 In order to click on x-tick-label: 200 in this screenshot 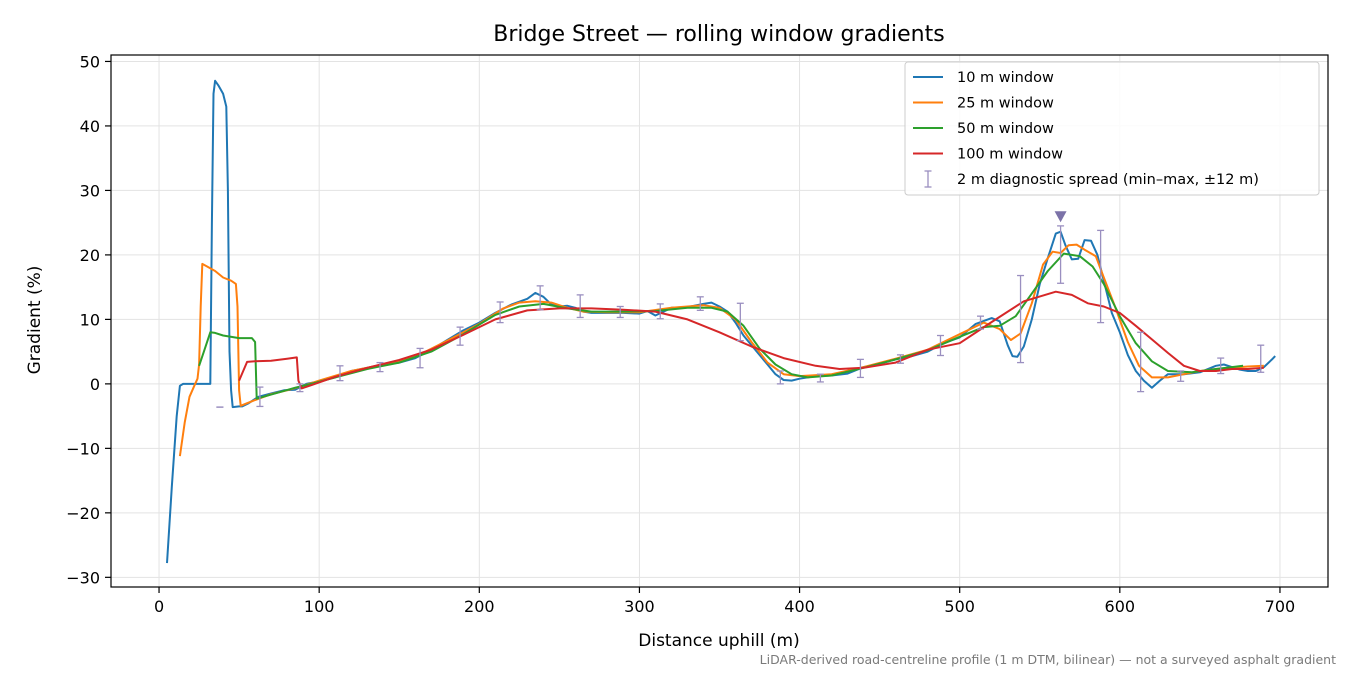, I will do `click(479, 606)`.